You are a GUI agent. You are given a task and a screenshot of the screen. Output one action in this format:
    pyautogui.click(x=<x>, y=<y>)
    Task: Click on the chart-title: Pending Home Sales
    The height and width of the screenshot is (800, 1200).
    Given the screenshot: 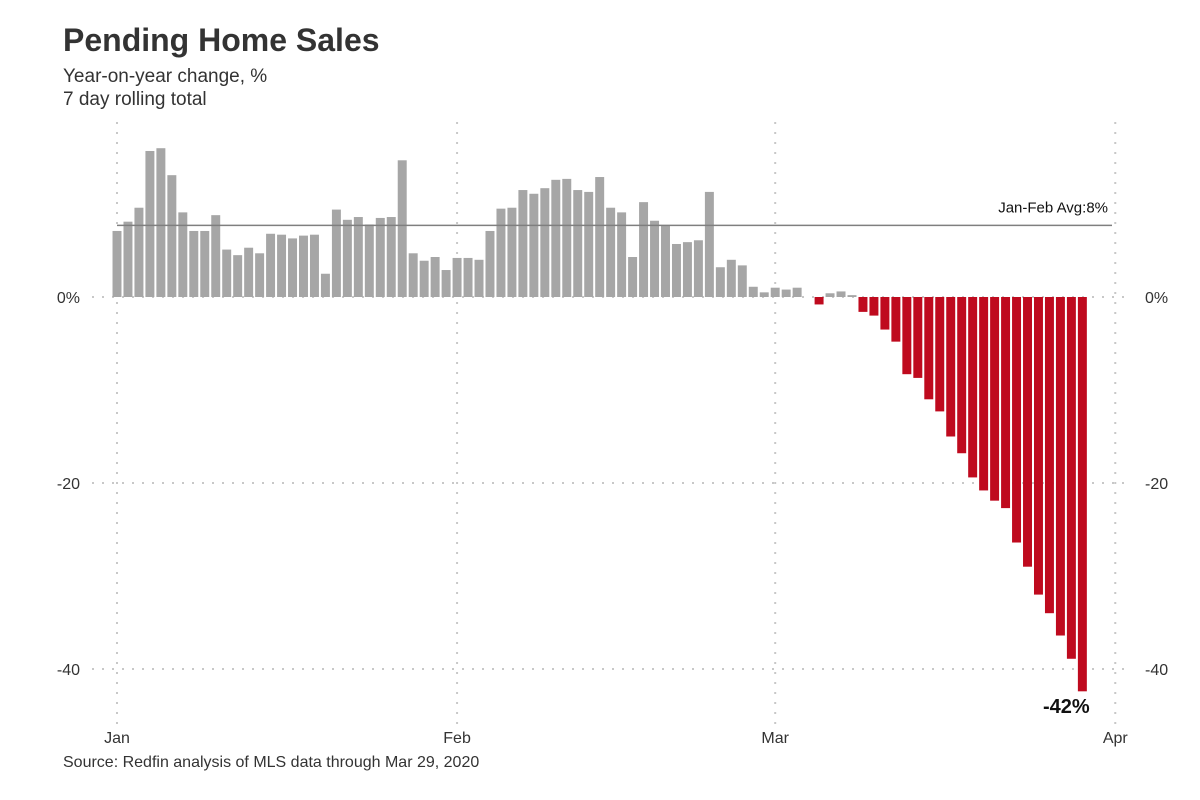 What is the action you would take?
    pyautogui.click(x=221, y=40)
    